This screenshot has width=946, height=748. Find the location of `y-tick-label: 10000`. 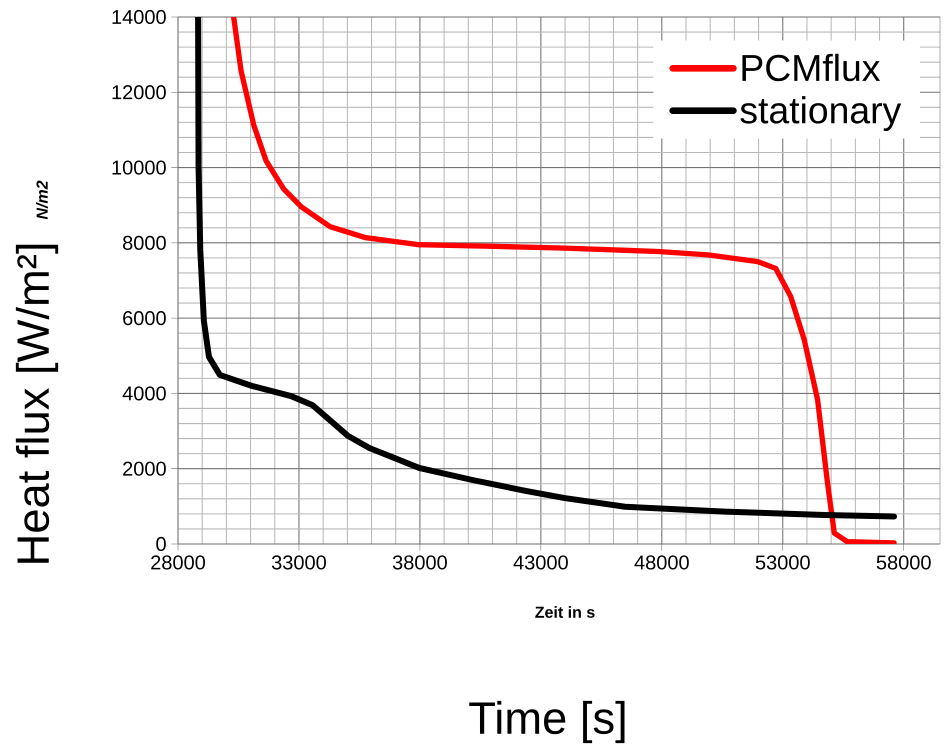

y-tick-label: 10000 is located at coordinates (139, 167).